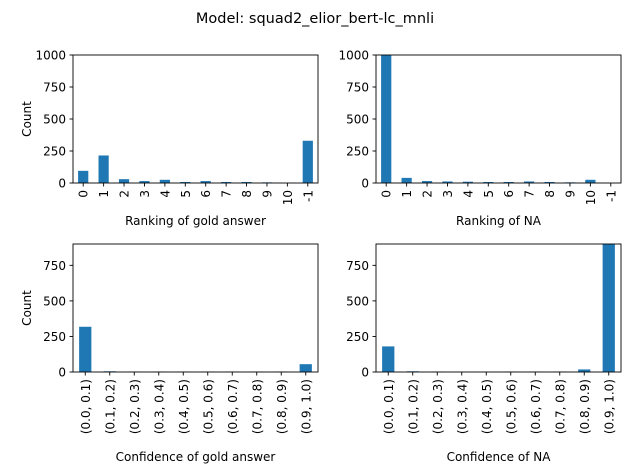 Image resolution: width=630 pixels, height=475 pixels. What do you see at coordinates (499, 457) in the screenshot?
I see `x-axis-label: Confidence of NA` at bounding box center [499, 457].